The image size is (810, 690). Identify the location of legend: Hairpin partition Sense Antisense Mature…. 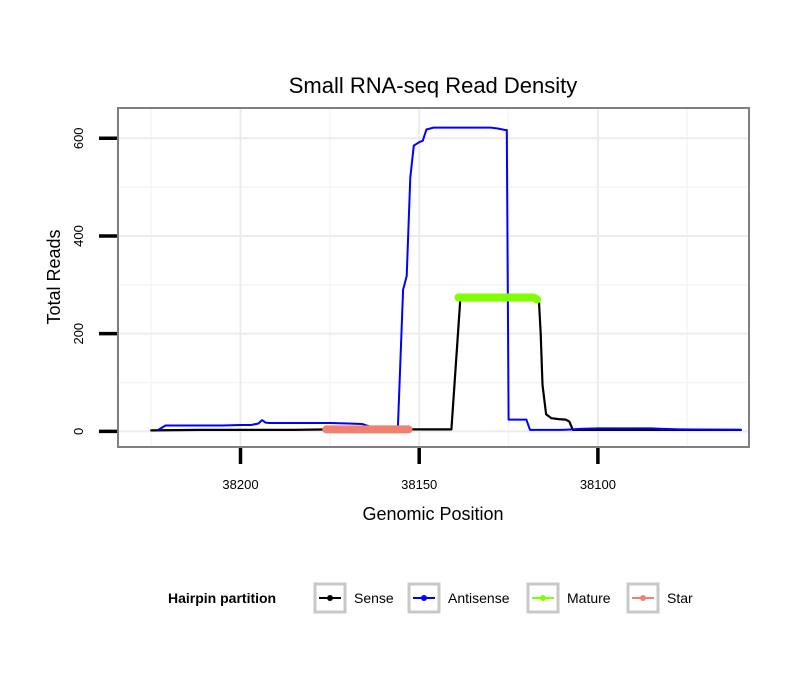
(430, 598).